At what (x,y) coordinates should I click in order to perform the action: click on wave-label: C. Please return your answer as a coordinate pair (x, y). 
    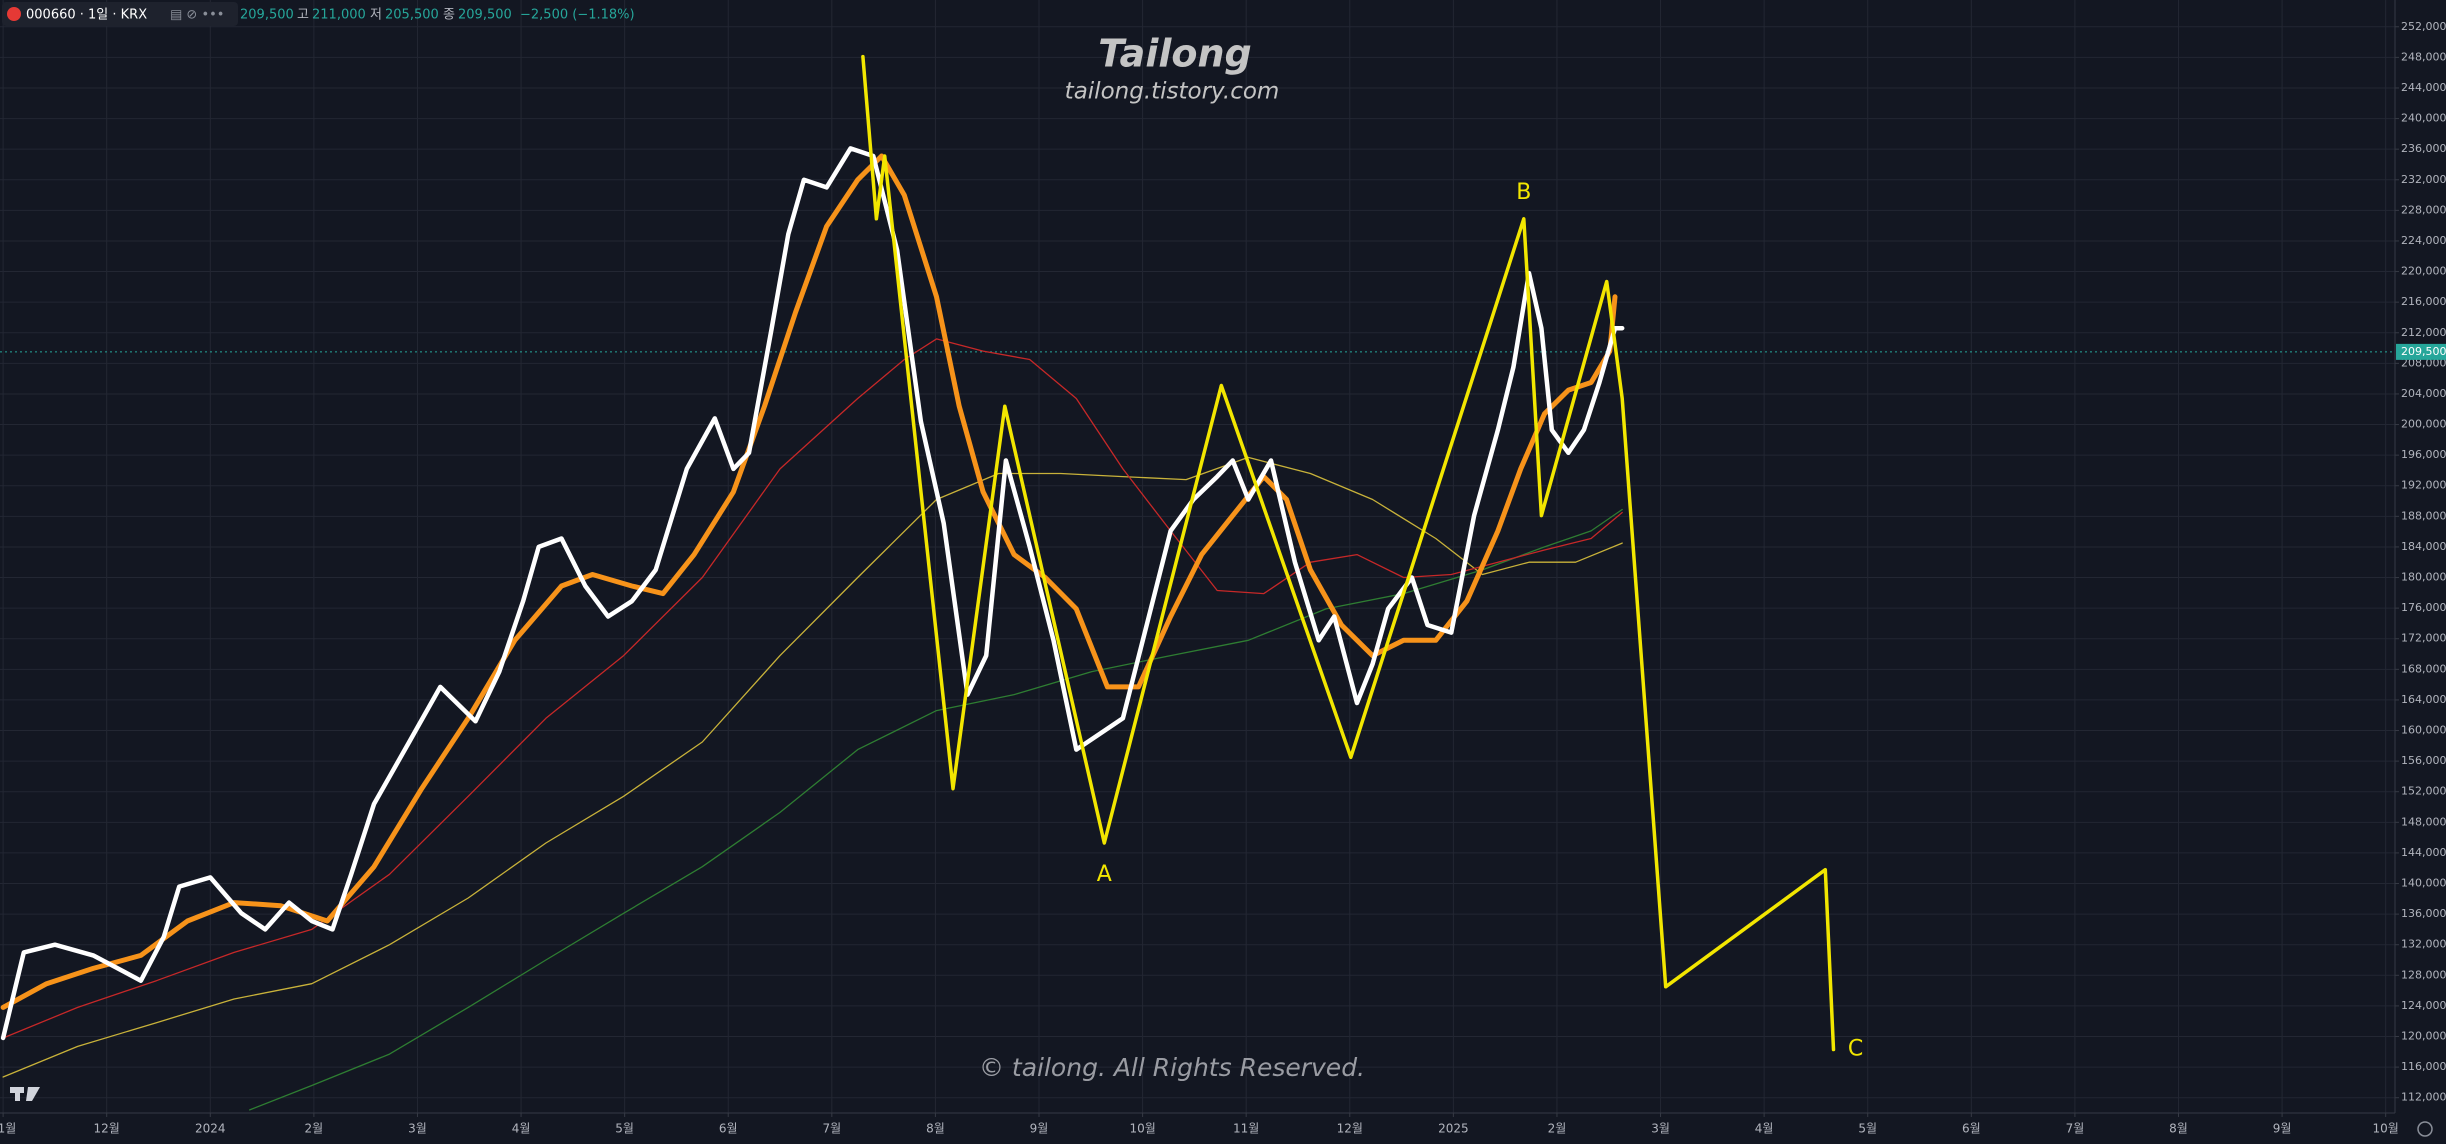
    Looking at the image, I should click on (1855, 1049).